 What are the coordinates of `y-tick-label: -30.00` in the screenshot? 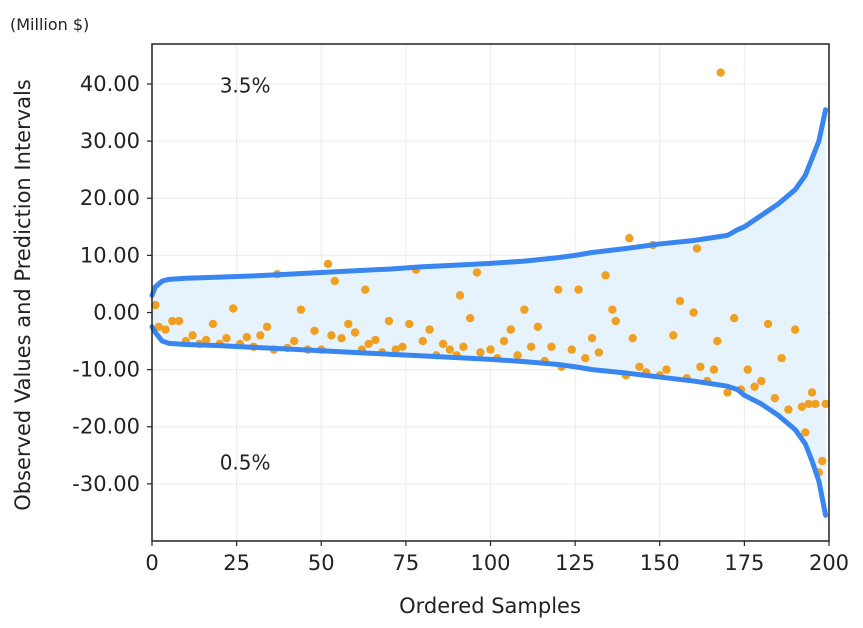 It's located at (106, 484).